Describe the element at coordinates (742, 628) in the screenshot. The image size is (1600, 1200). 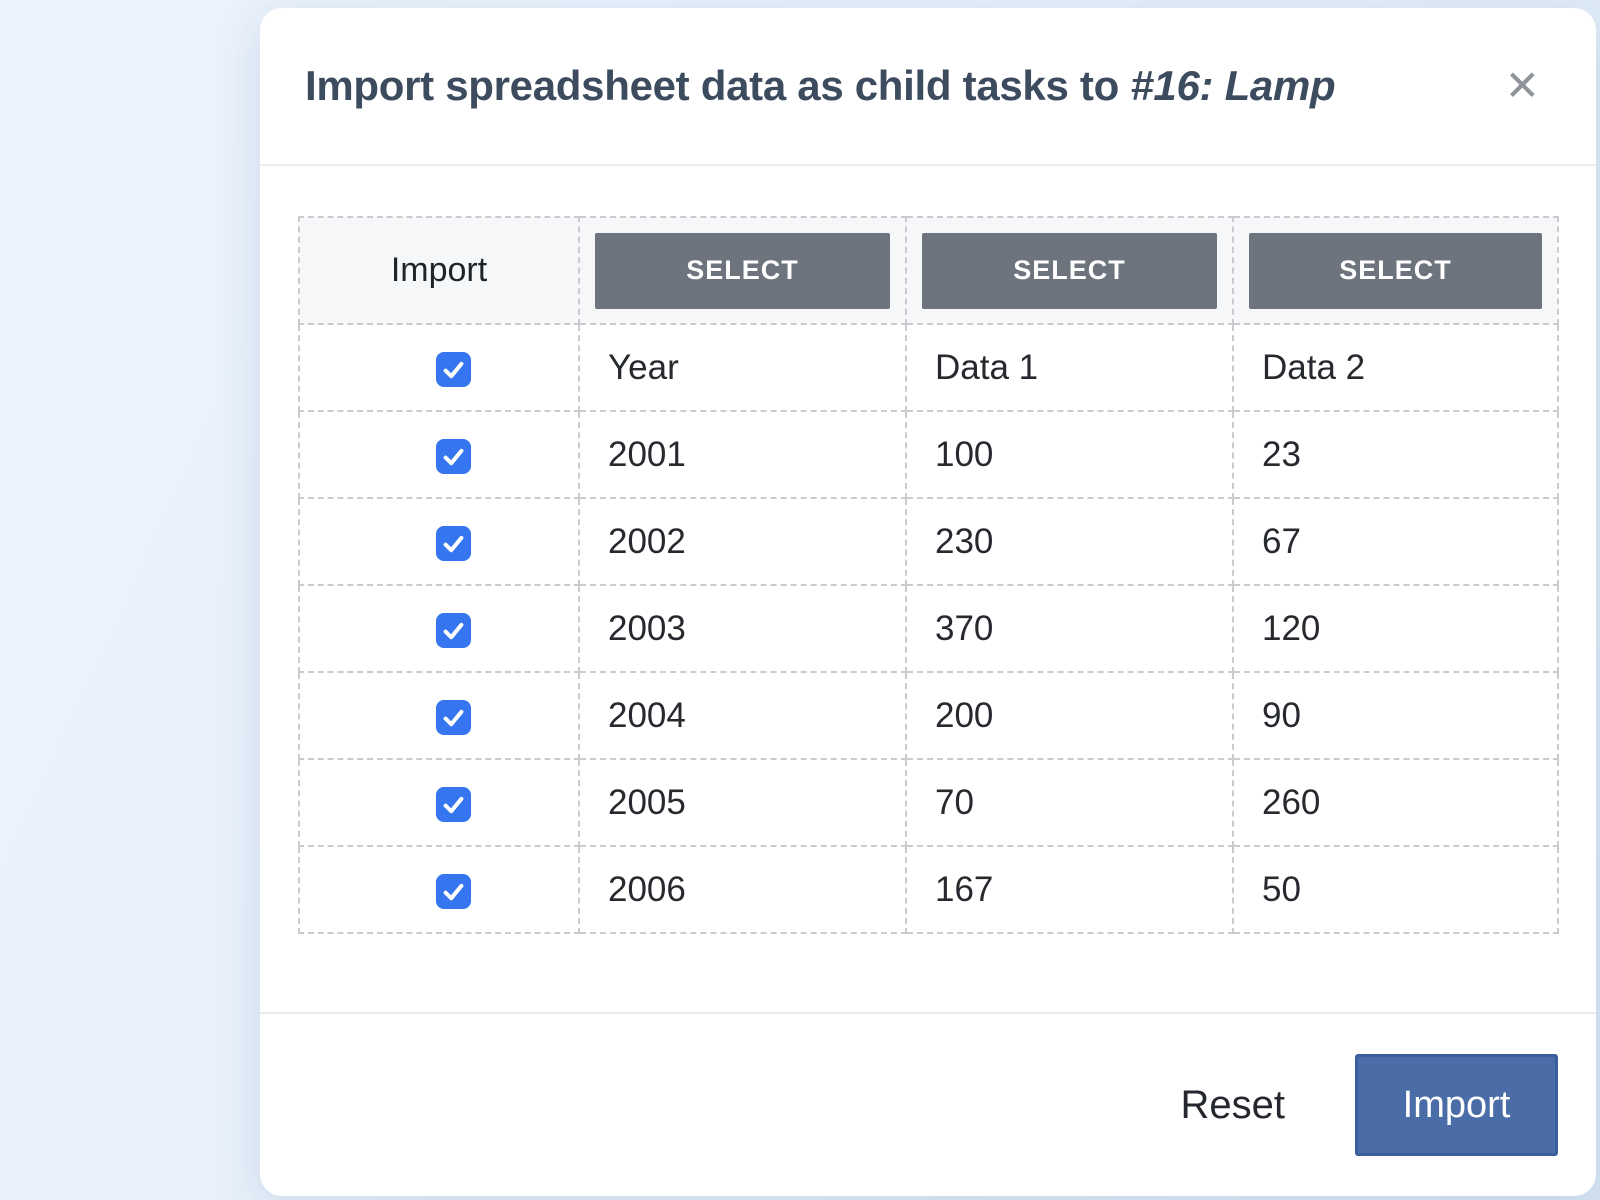
I see `cell-year: 2003` at that location.